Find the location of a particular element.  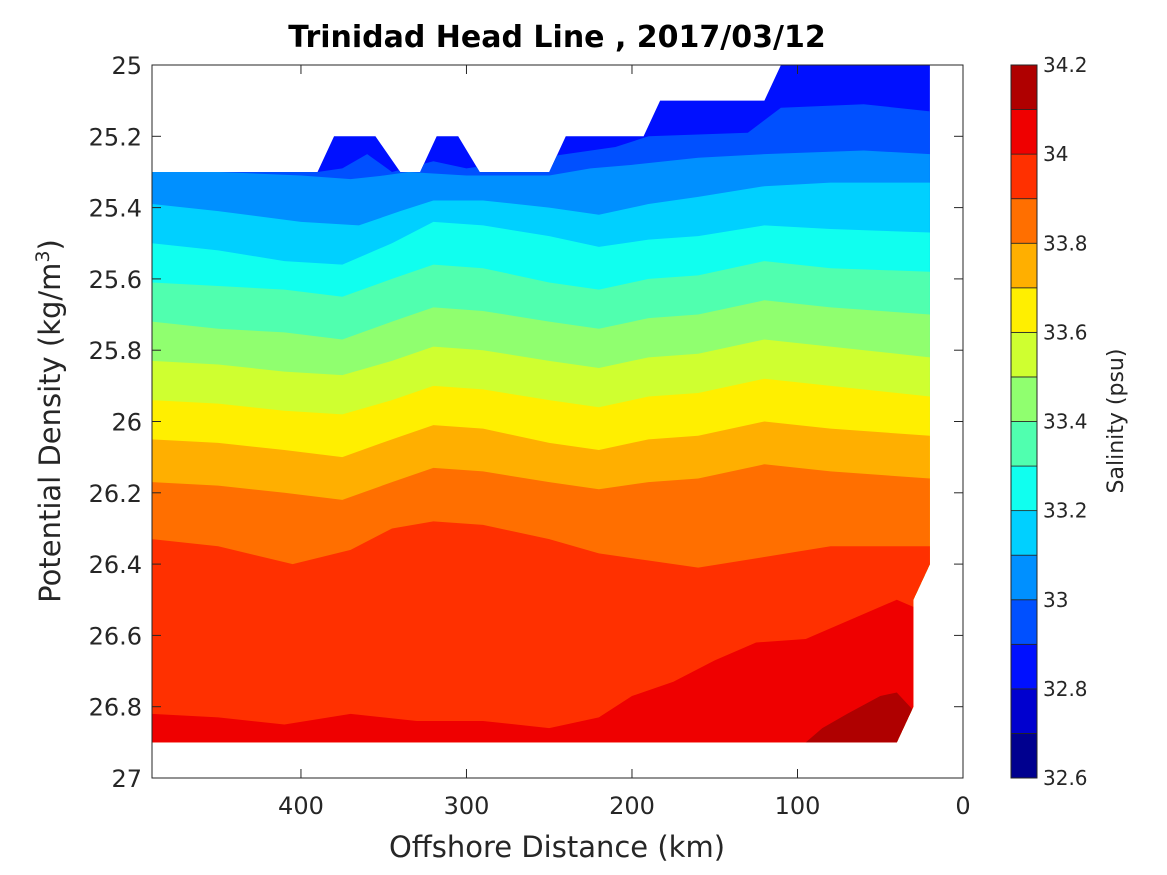

colorbar-tick-label: 33.8 is located at coordinates (1065, 243).